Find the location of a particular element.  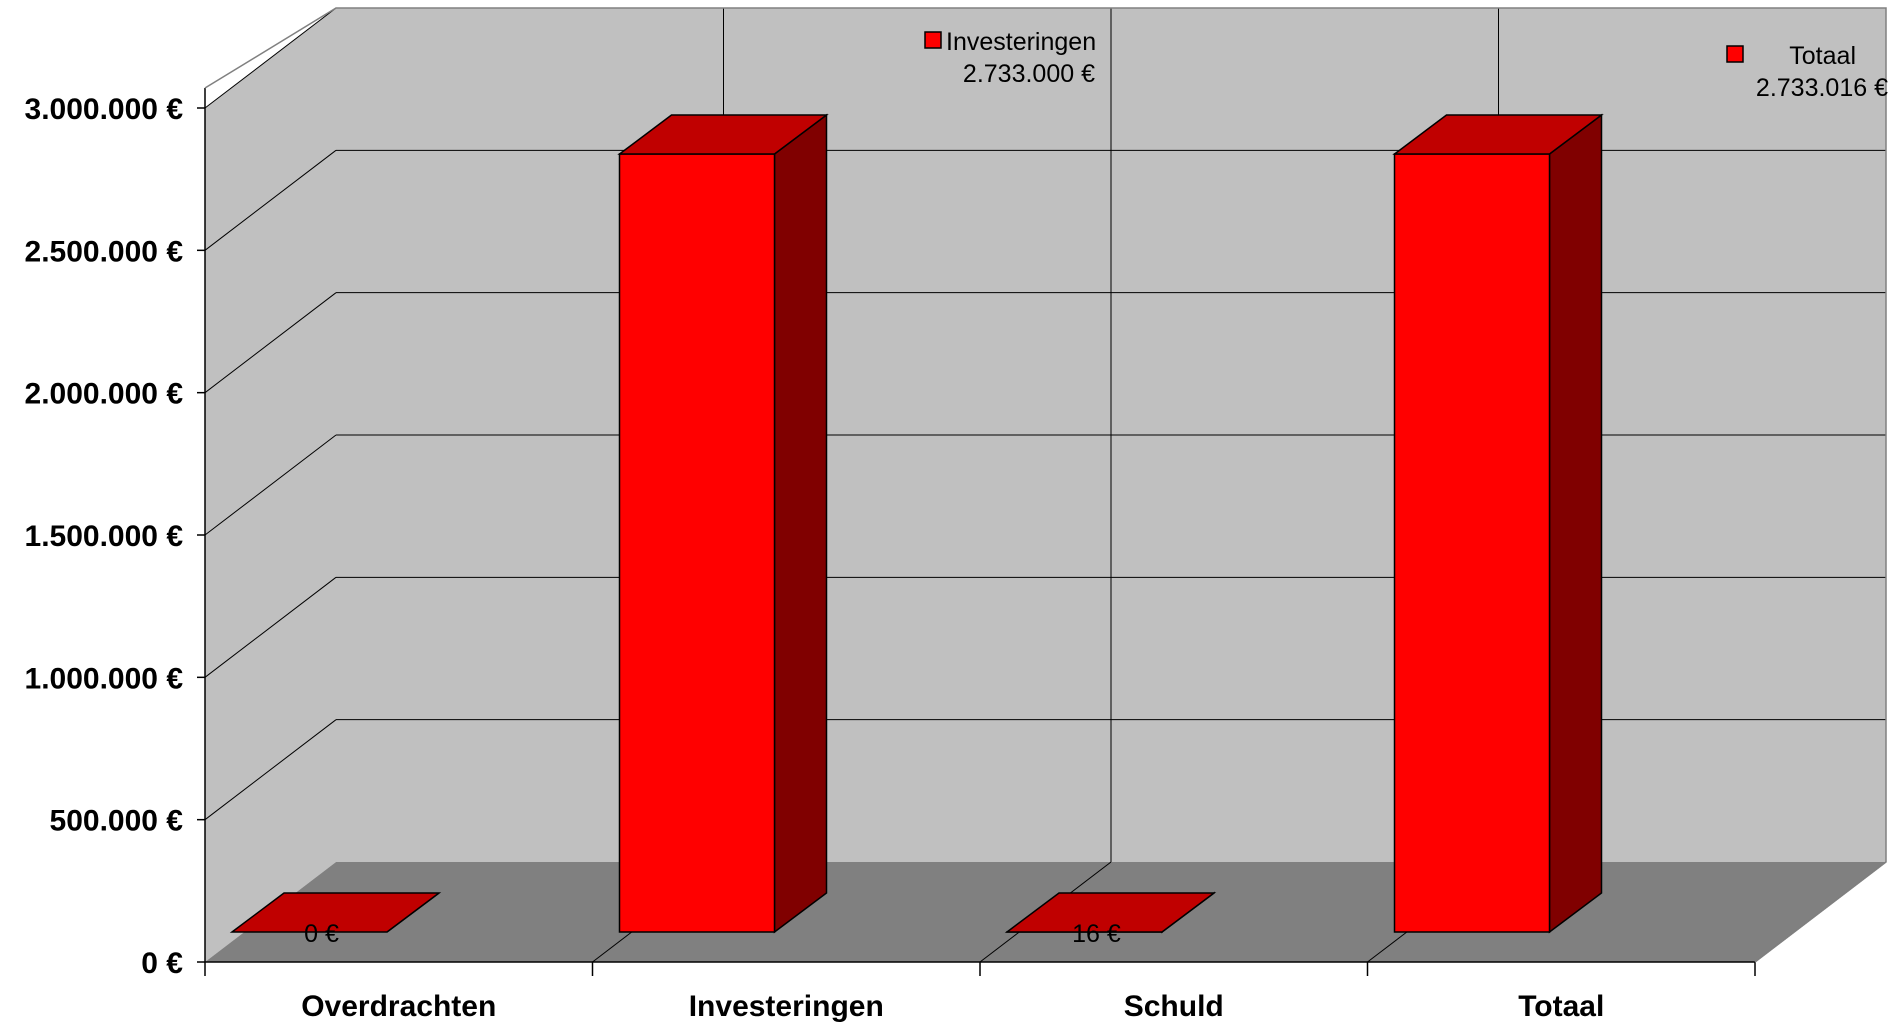

x-category-label: Totaal is located at coordinates (1561, 1006).